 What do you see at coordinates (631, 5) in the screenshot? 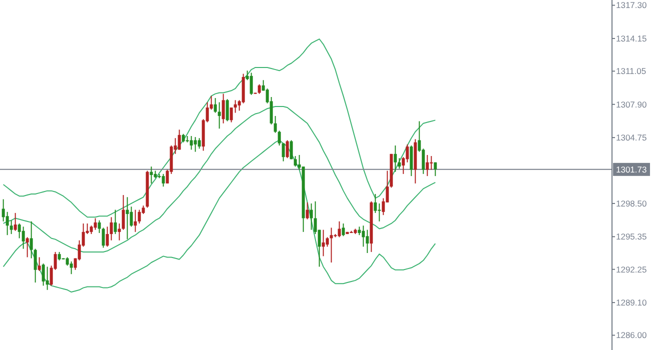
I see `y-tick-label: 1317.30` at bounding box center [631, 5].